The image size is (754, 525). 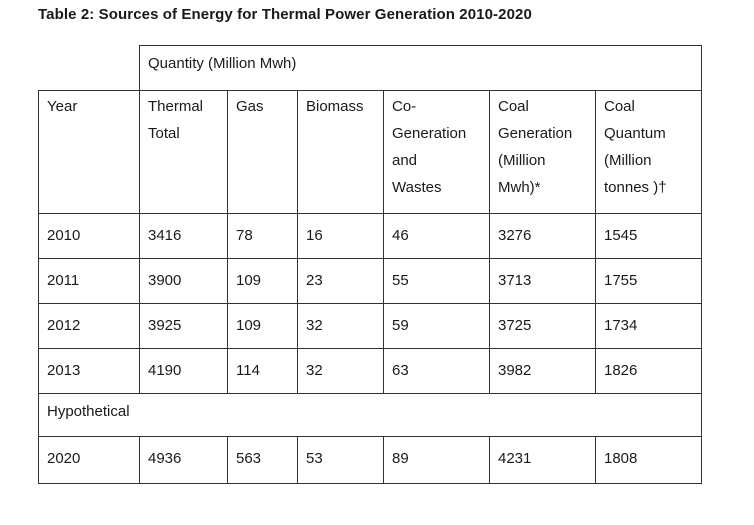 I want to click on header-line: and, so click(x=405, y=160).